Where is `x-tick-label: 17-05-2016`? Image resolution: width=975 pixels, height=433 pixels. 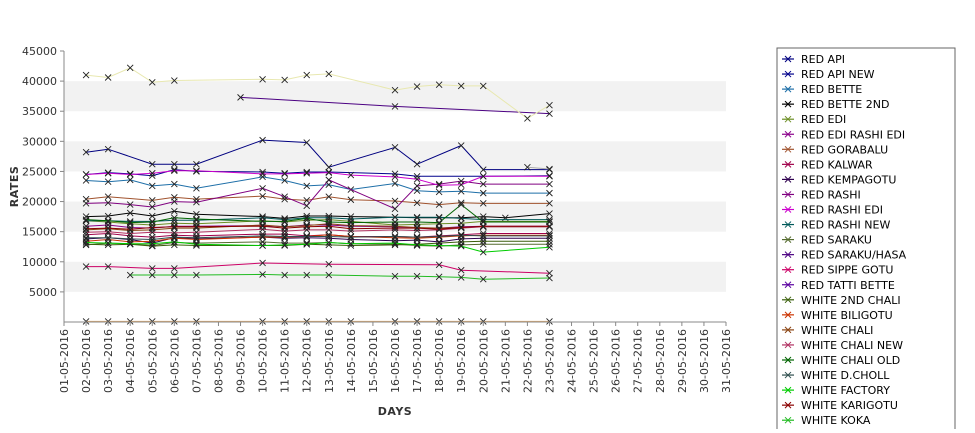 x-tick-label: 17-05-2016 is located at coordinates (417, 361).